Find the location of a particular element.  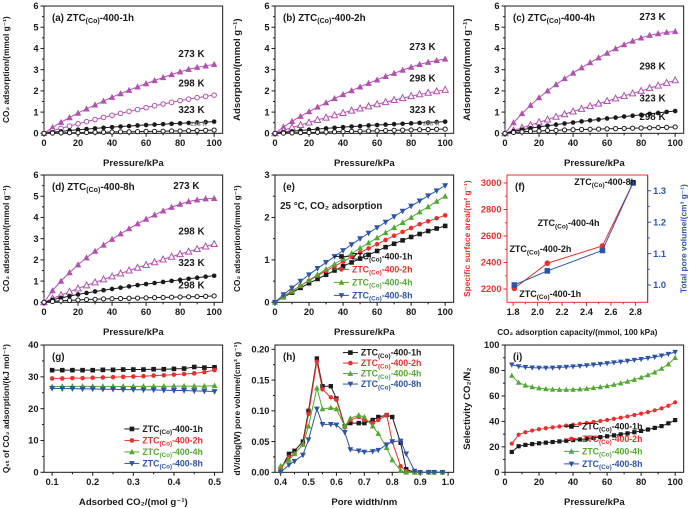

plot-frame is located at coordinates (577, 239).